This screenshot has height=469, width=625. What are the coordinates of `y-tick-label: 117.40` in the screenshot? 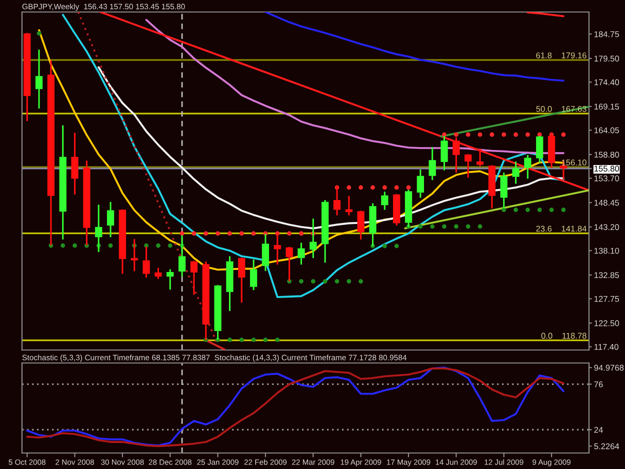 It's located at (606, 347).